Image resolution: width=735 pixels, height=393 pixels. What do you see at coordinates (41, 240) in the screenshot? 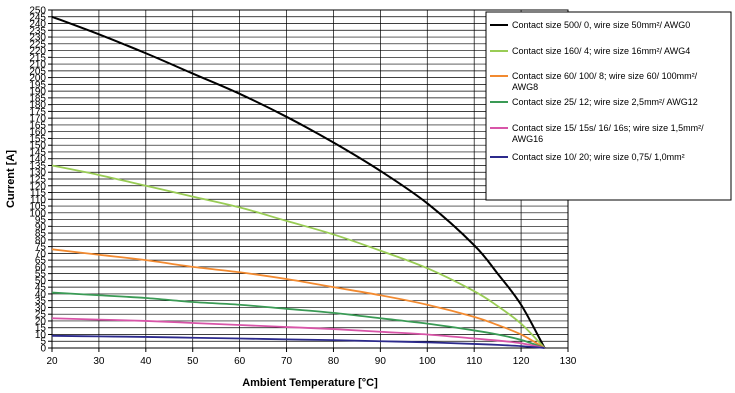
I see `y-tick-label: 80` at bounding box center [41, 240].